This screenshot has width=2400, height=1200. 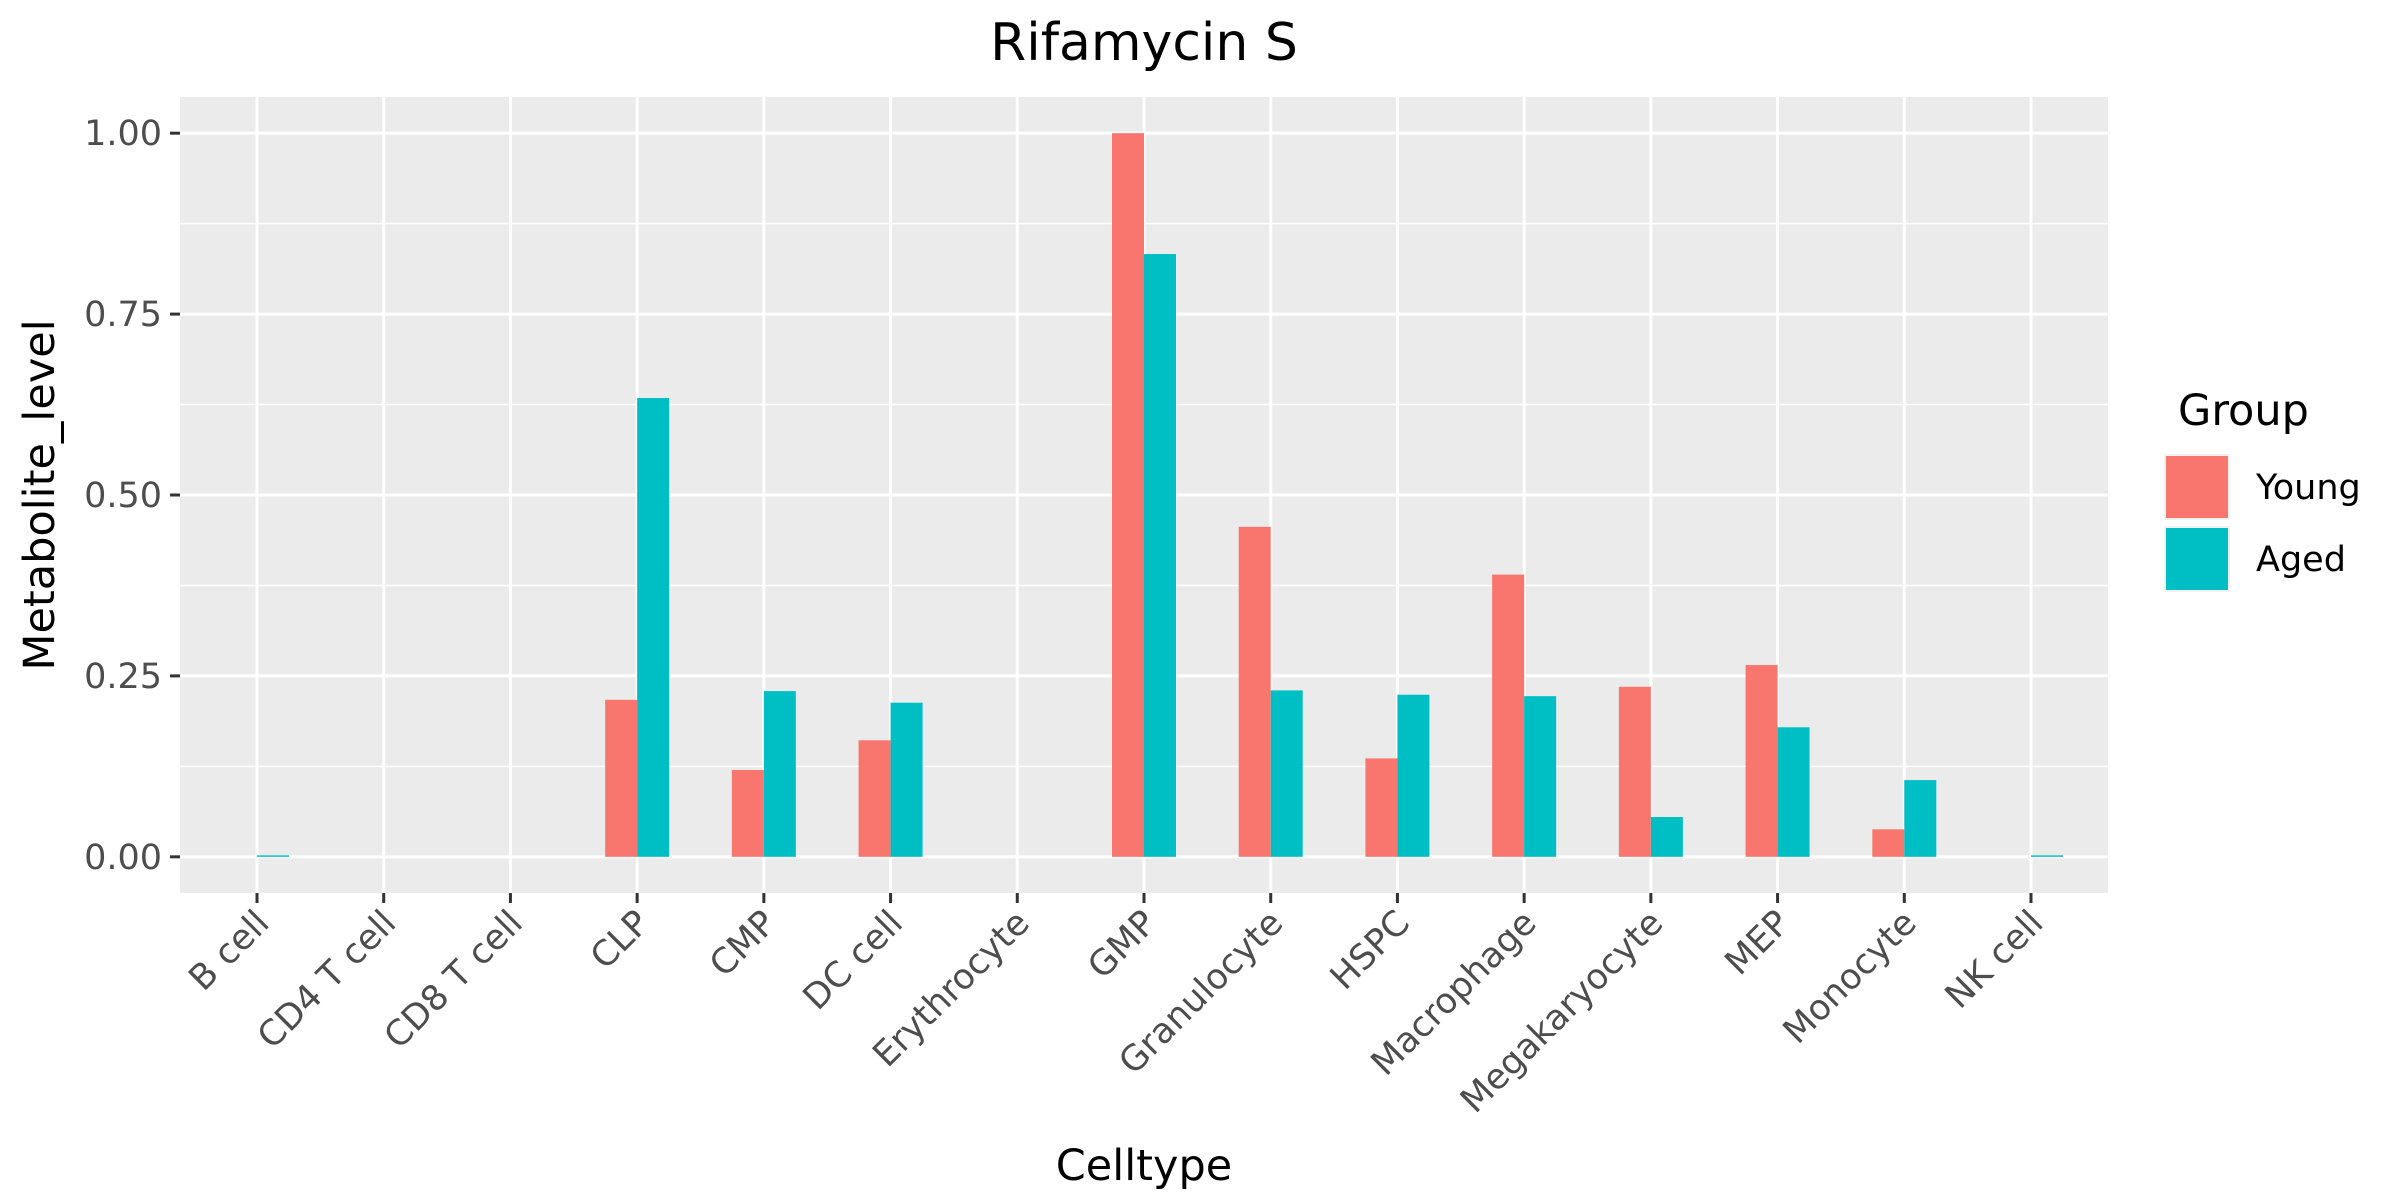 I want to click on legend-label-young: Young, so click(x=2308, y=488).